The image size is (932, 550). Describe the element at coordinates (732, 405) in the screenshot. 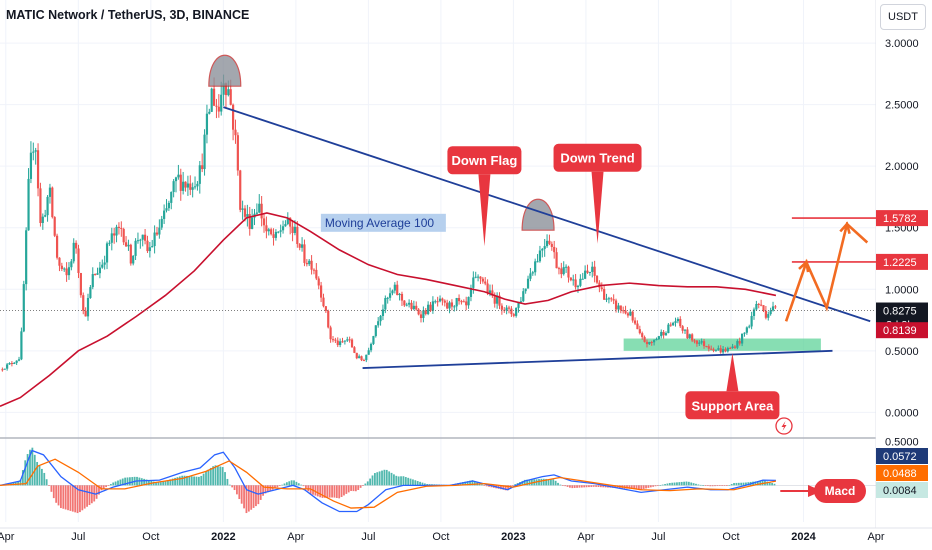

I see `callout-box` at that location.